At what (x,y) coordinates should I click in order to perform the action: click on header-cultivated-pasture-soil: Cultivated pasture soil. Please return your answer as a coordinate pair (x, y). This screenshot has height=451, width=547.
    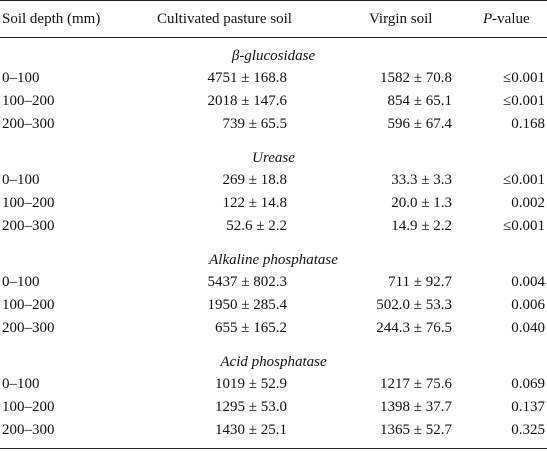
    Looking at the image, I should click on (224, 19).